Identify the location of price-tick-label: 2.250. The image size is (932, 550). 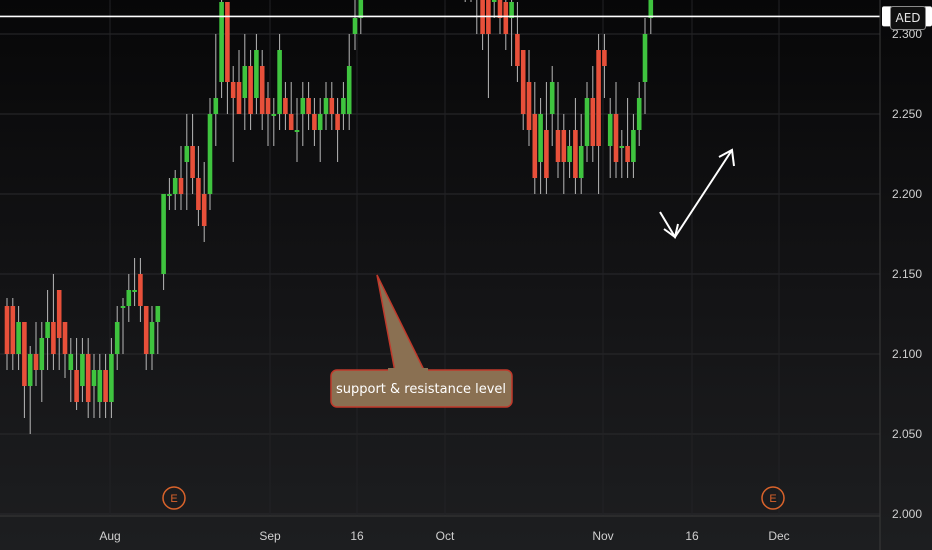
(907, 114).